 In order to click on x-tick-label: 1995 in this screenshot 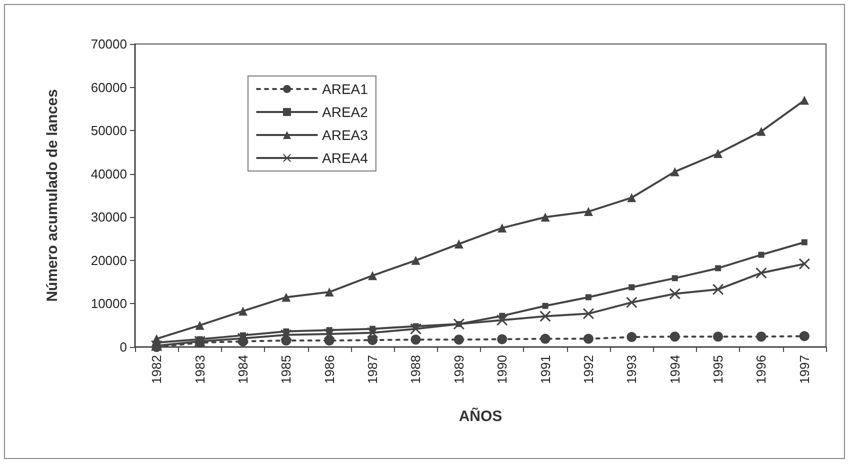, I will do `click(718, 369)`.